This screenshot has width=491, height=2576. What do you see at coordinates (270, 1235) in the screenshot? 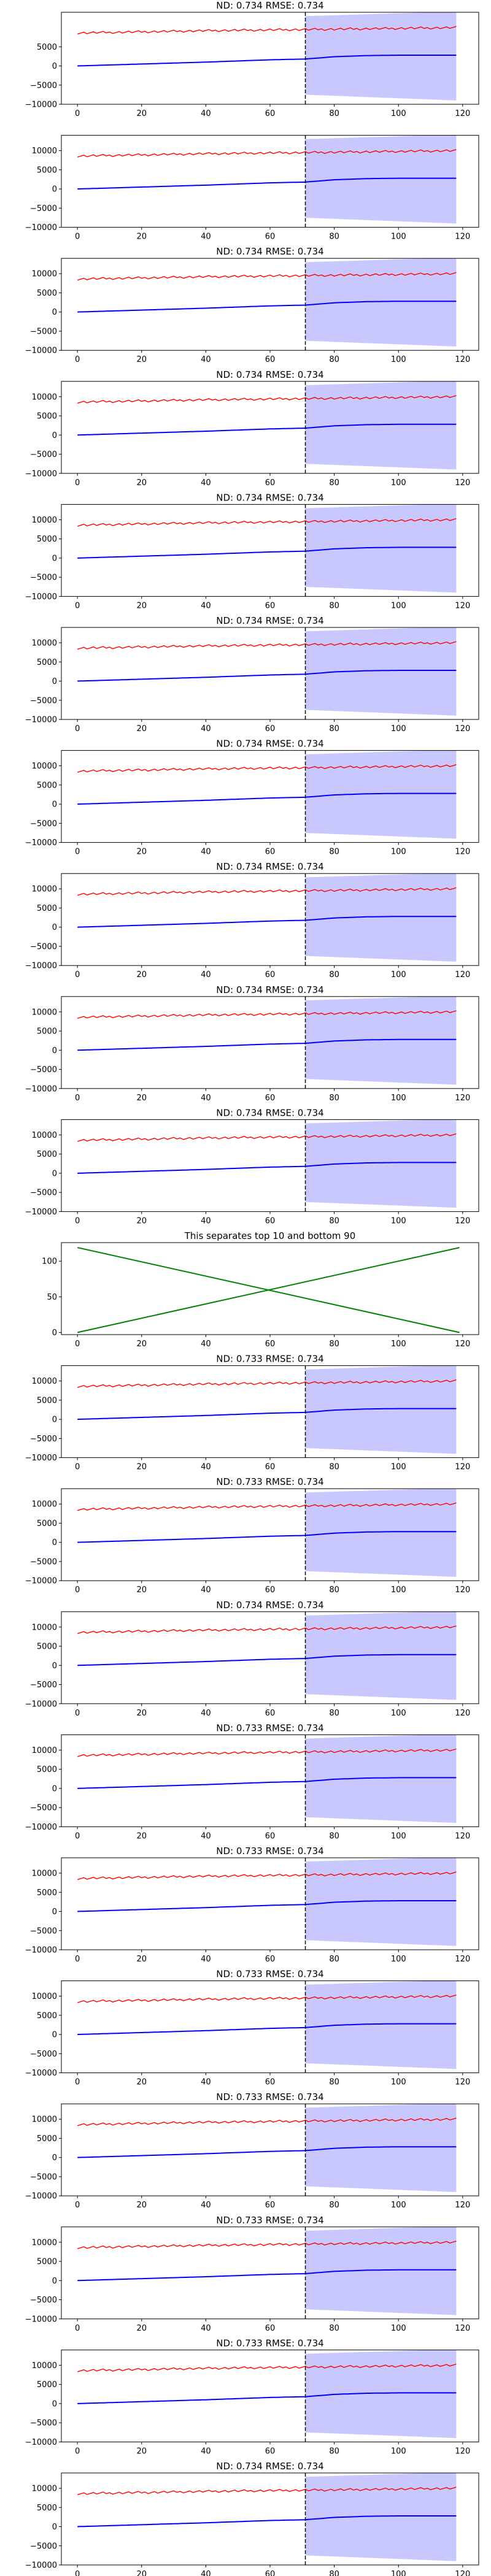
I see `chart-title: This separates top 10 and bottom 90` at bounding box center [270, 1235].